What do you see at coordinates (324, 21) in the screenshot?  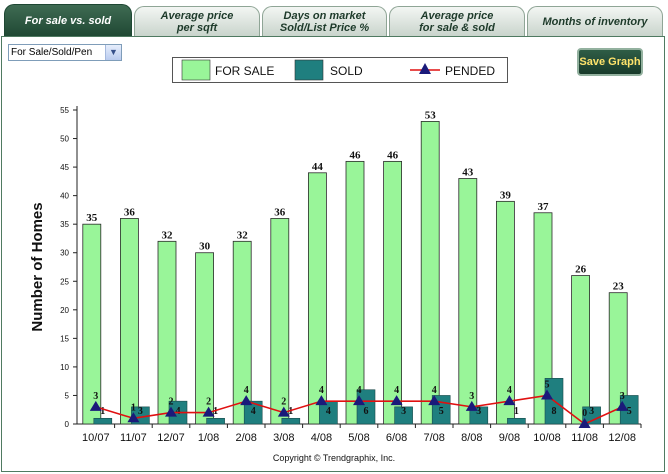 I see `tab-days-on-market: Days on market Sold/List Price %` at bounding box center [324, 21].